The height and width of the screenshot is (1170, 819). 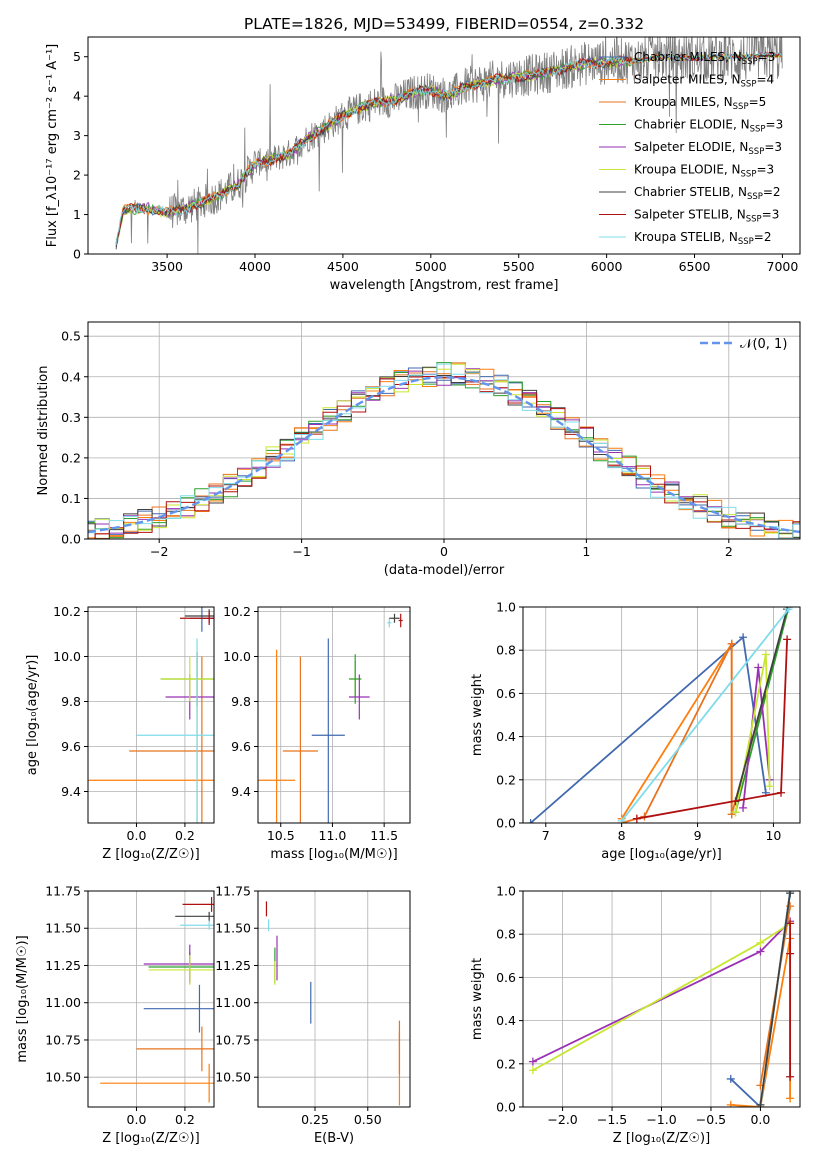 What do you see at coordinates (333, 854) in the screenshot?
I see `x-axis-label: mass [log₁₀(M/M☉)]` at bounding box center [333, 854].